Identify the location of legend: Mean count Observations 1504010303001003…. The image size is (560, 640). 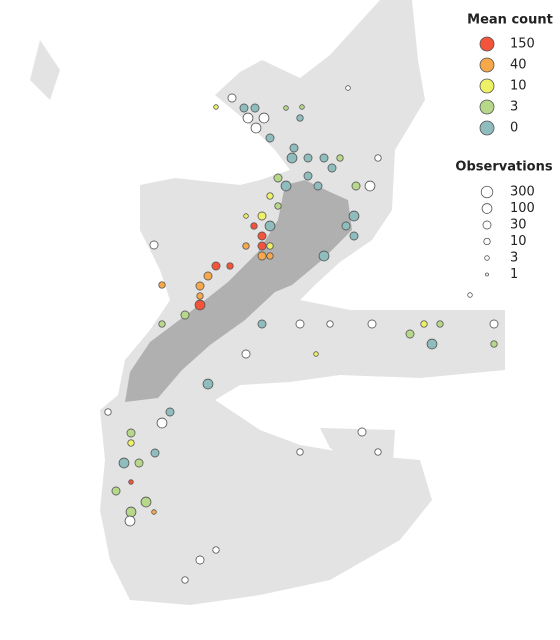
(503, 148).